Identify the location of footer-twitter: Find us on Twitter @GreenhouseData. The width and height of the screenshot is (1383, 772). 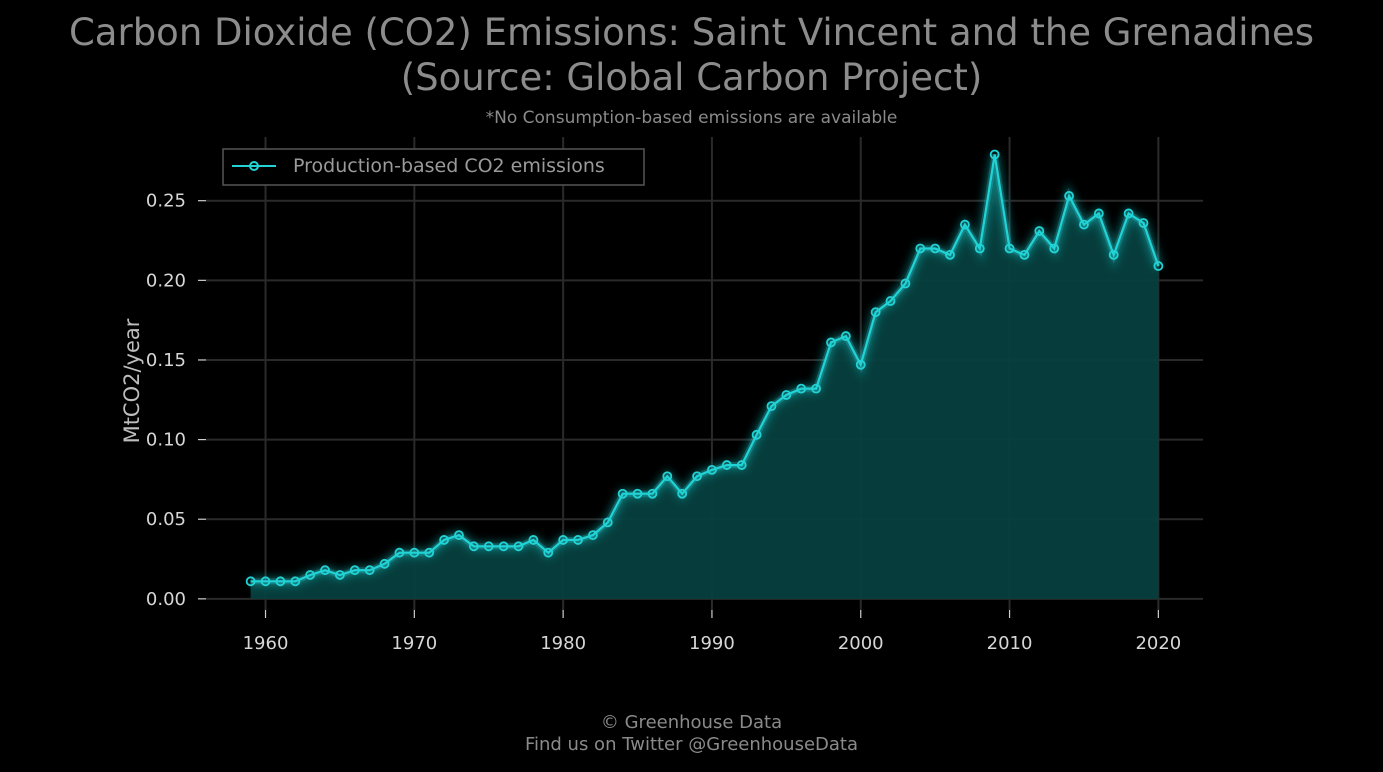
(691, 744).